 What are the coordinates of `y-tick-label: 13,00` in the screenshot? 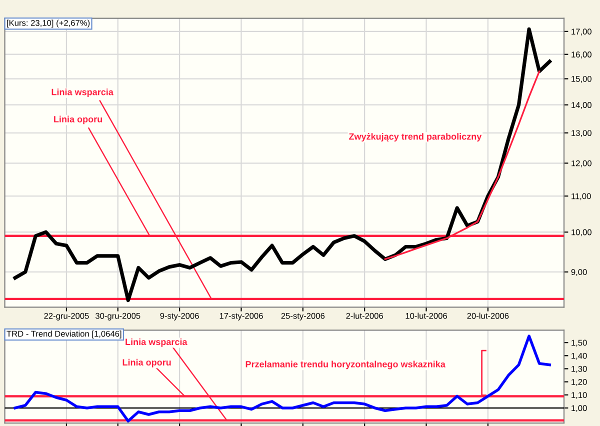 It's located at (582, 133).